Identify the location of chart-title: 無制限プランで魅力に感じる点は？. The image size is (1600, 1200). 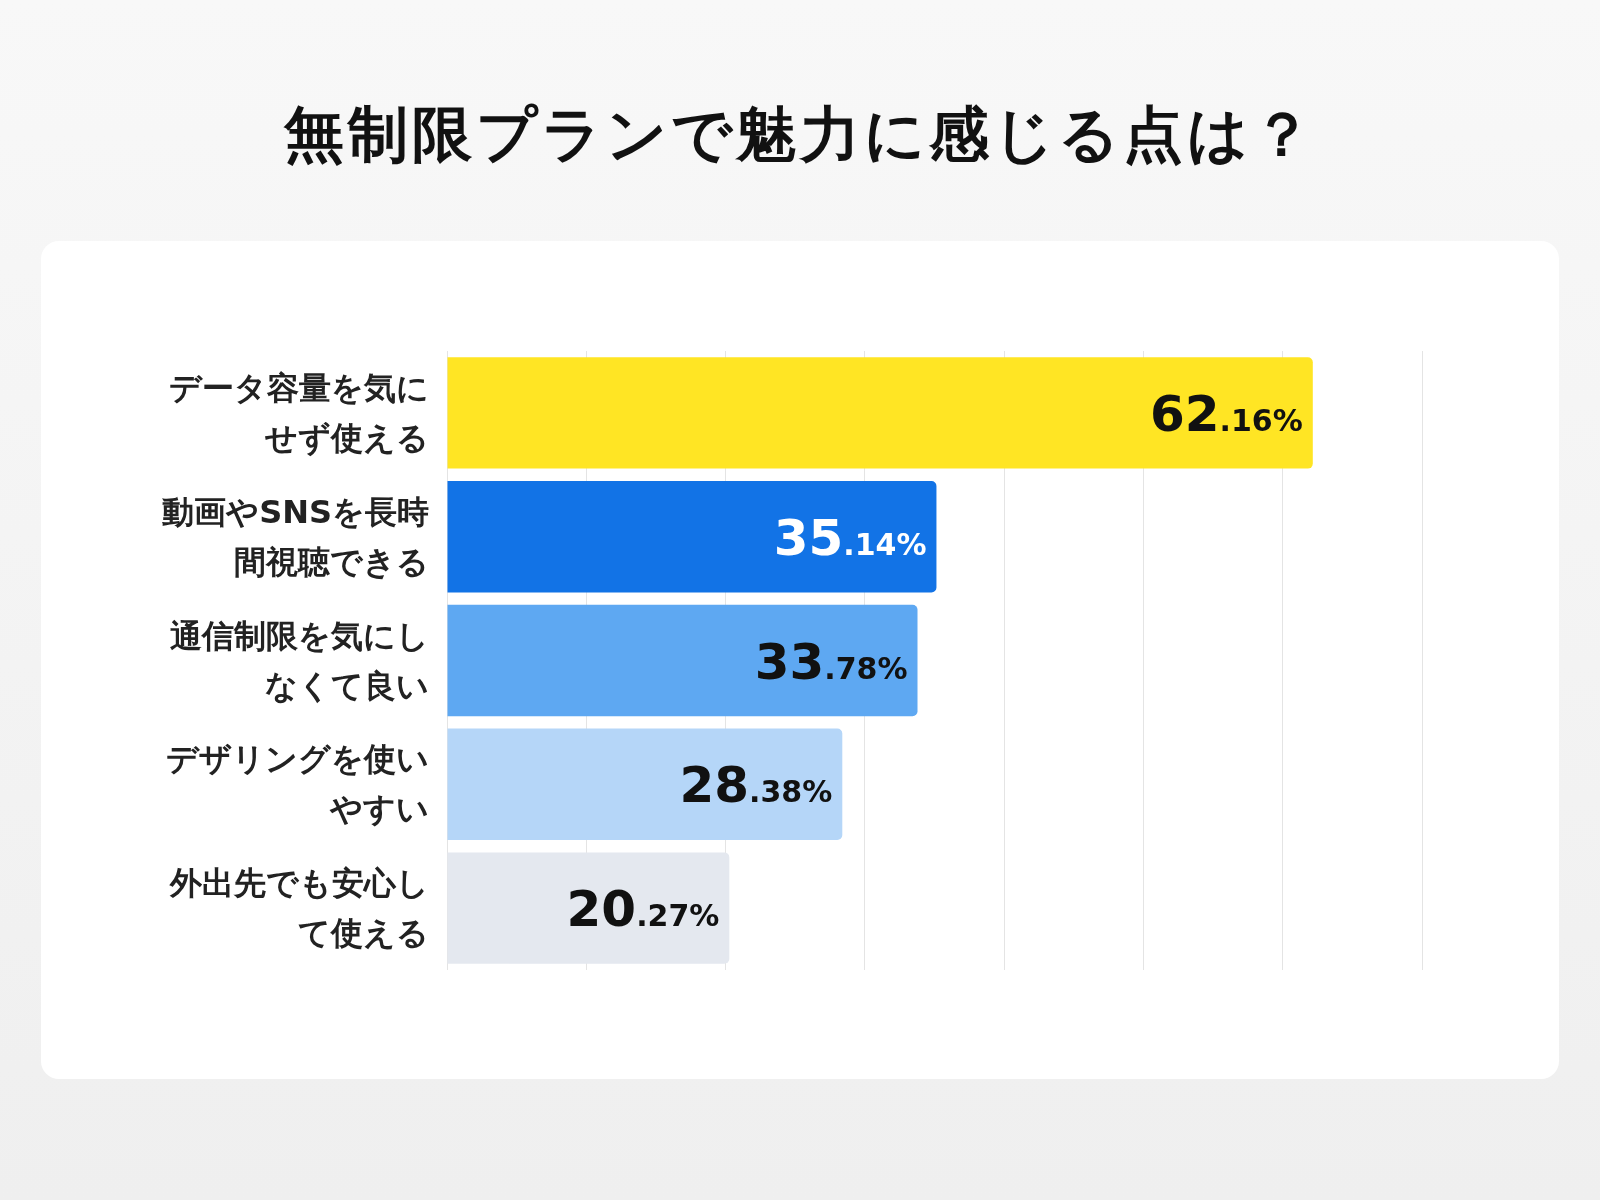
(799, 134).